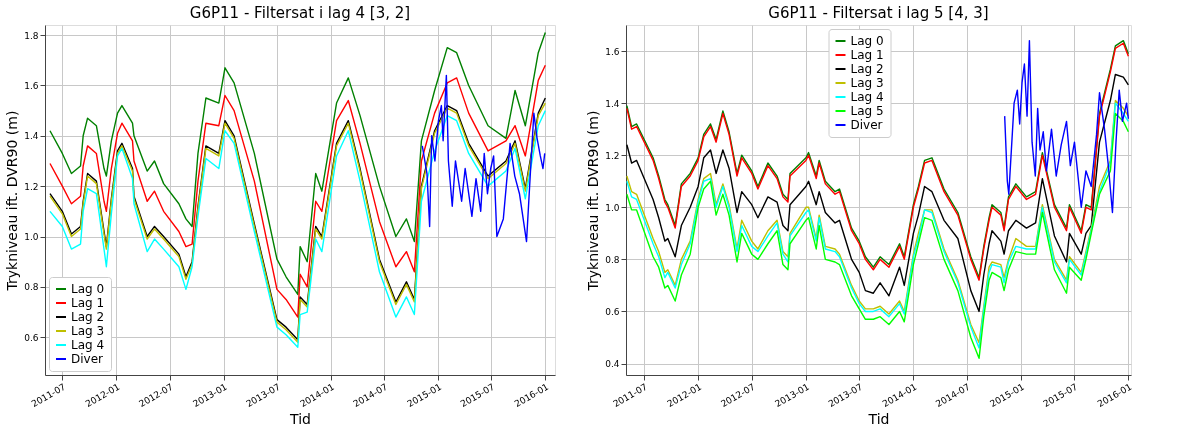 This screenshot has width=1192, height=439. What do you see at coordinates (612, 364) in the screenshot?
I see `y-tick-label: 0.4` at bounding box center [612, 364].